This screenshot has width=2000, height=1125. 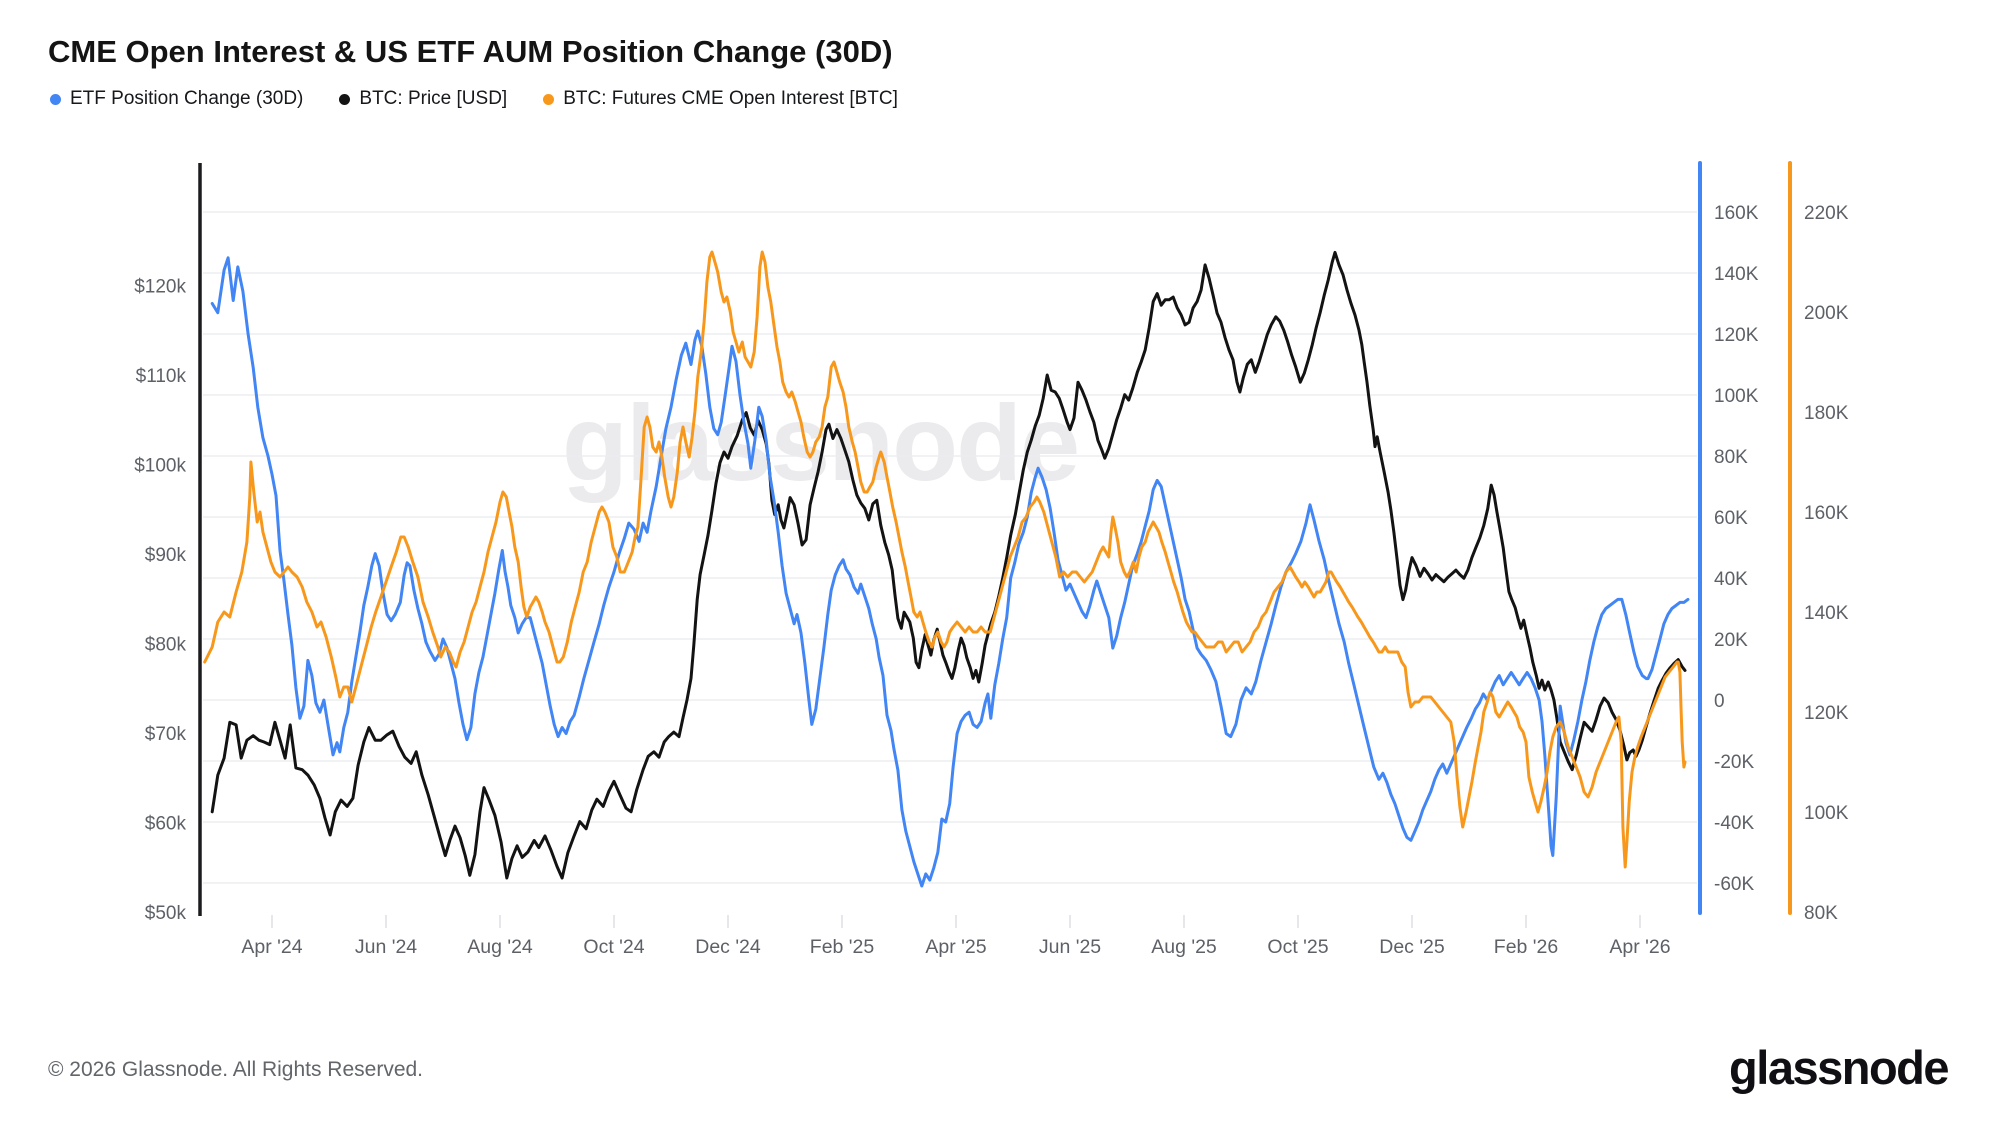 What do you see at coordinates (1839, 1067) in the screenshot?
I see `glassnode-logo: glassnode` at bounding box center [1839, 1067].